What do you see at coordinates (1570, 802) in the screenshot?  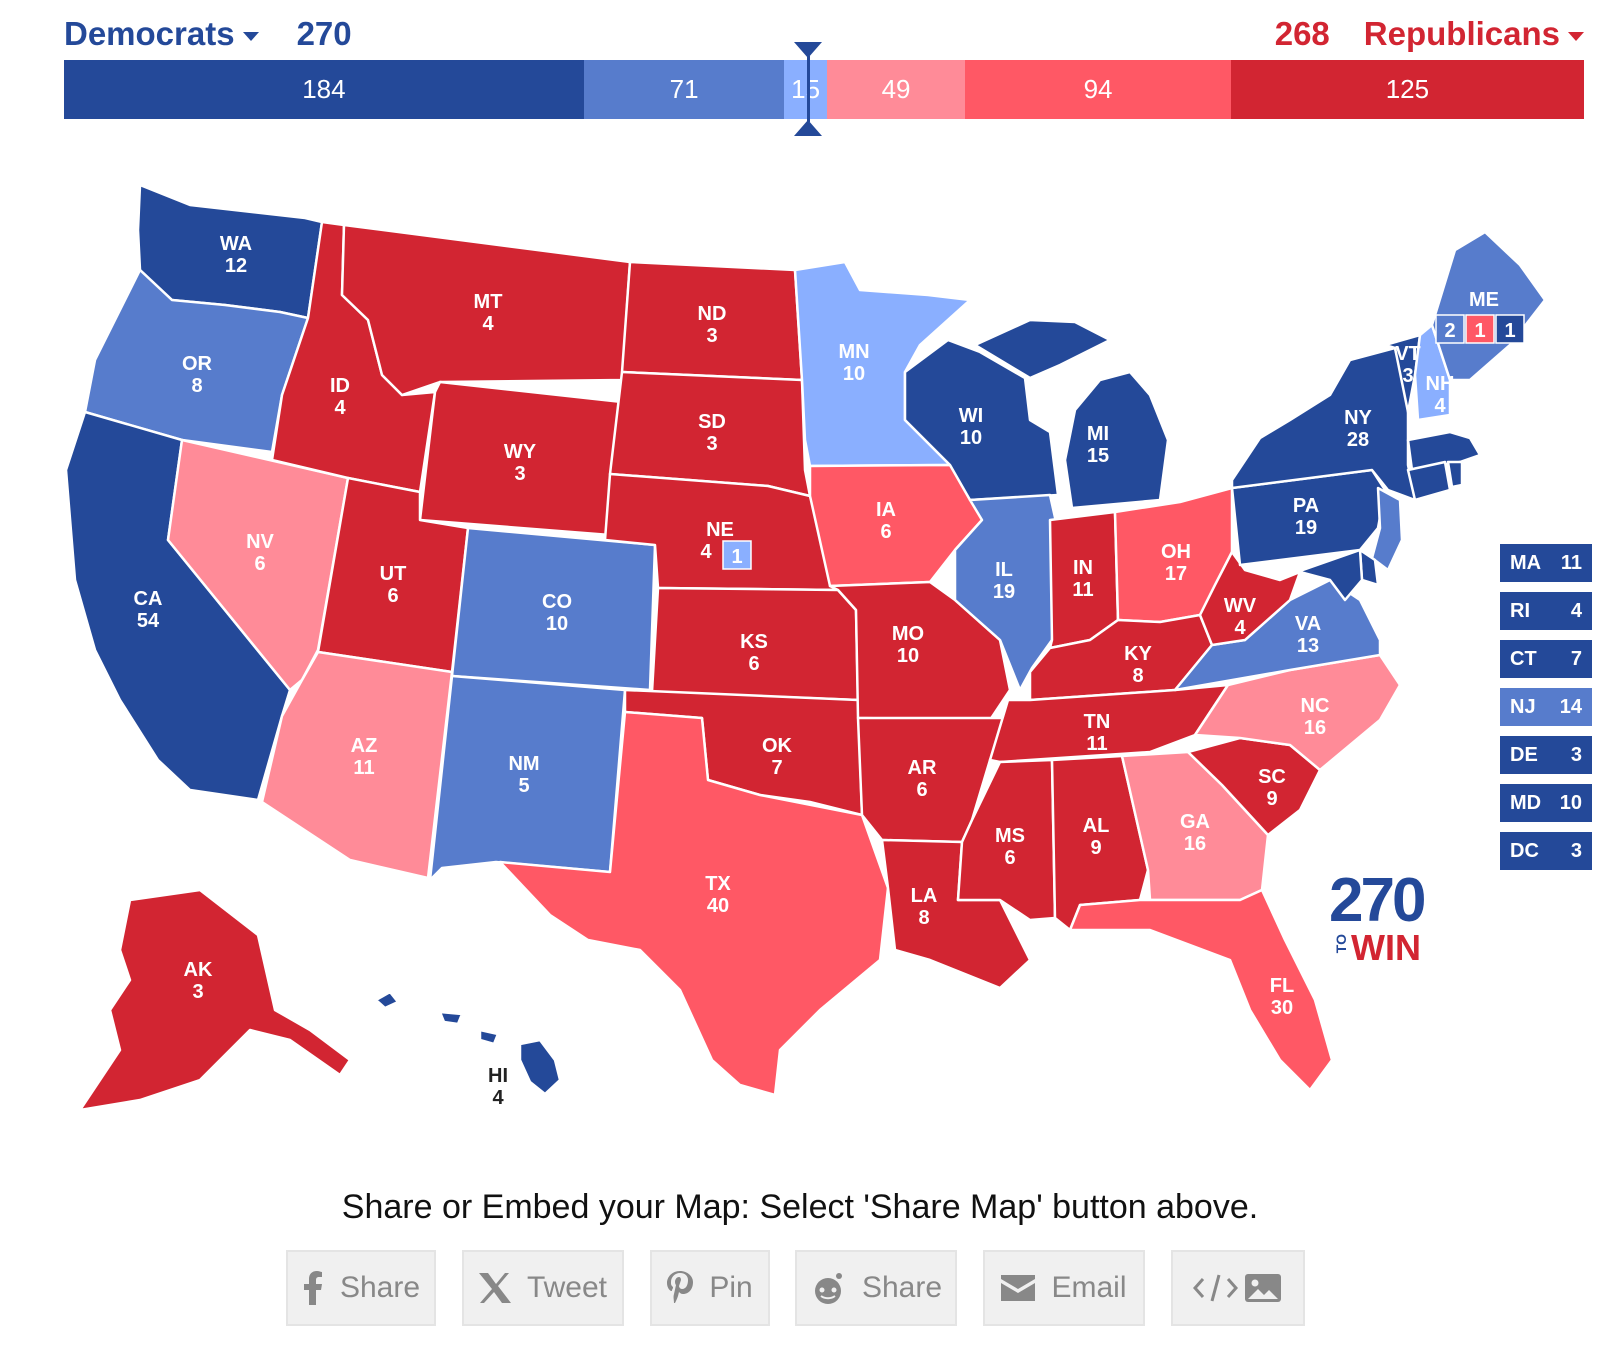 I see `sidebox-ev: 10` at bounding box center [1570, 802].